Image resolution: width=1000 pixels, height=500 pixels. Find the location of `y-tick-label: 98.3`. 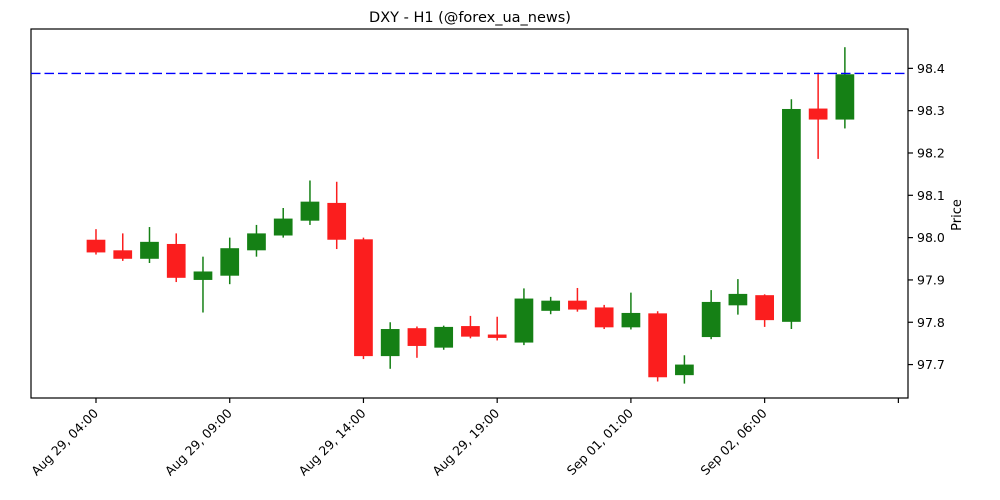

y-tick-label: 98.3 is located at coordinates (931, 110).